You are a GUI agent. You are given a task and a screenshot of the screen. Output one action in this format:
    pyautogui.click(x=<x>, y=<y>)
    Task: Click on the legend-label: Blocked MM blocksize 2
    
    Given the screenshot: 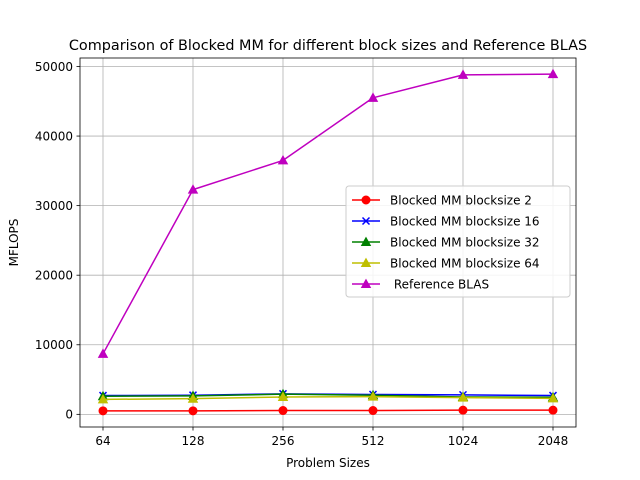 What is the action you would take?
    pyautogui.click(x=461, y=200)
    